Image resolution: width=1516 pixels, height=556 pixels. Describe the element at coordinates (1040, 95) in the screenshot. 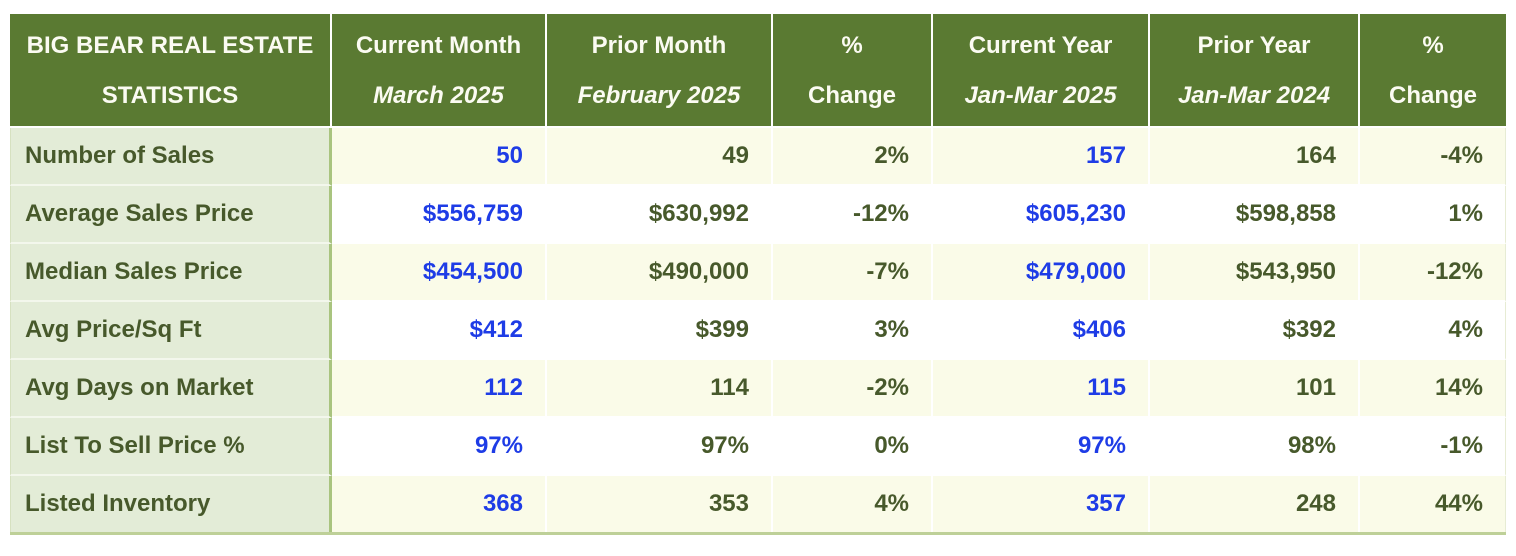

I see `header-period: Jan-Mar 2025` at that location.